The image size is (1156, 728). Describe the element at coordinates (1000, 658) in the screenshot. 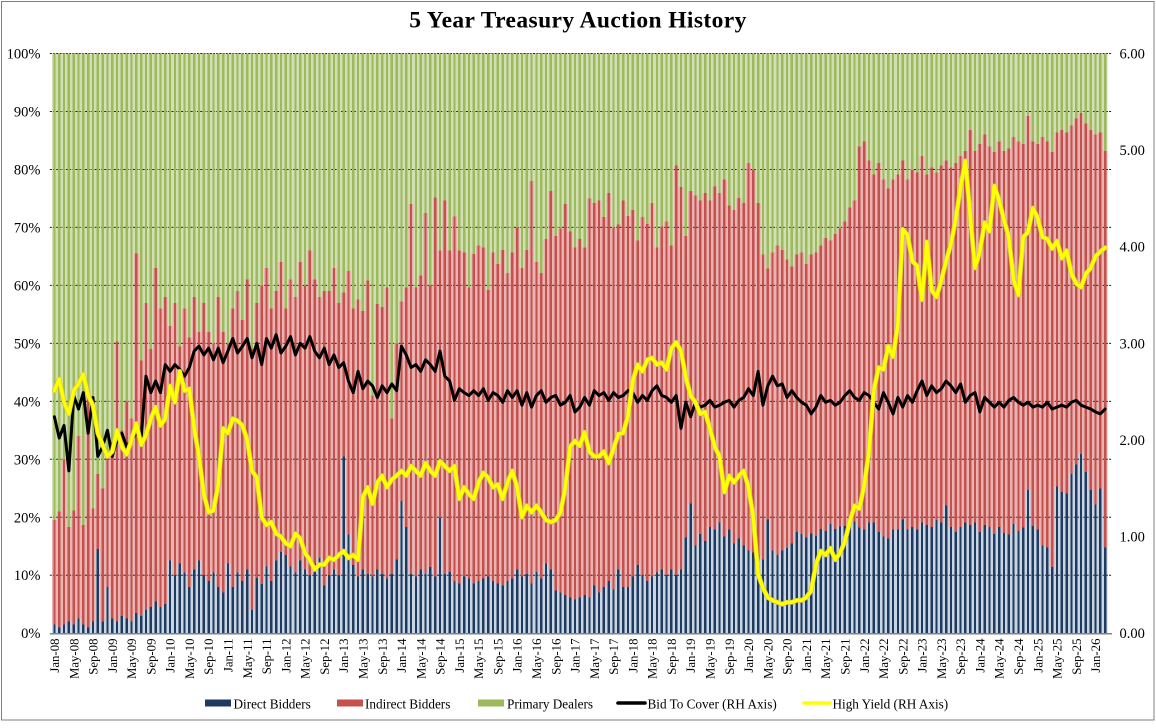

I see `svg-text: May-24` at that location.